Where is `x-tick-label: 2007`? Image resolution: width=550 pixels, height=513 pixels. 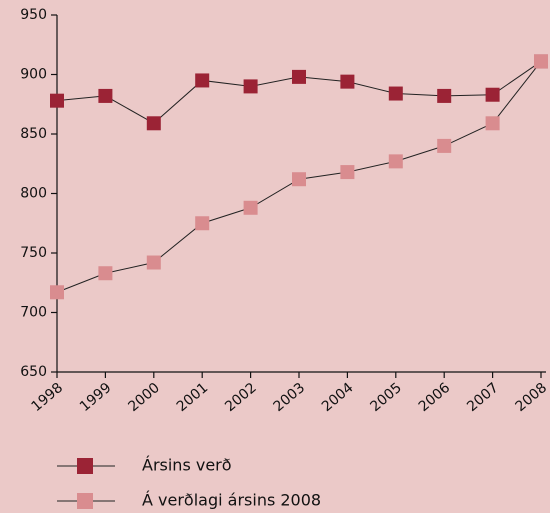 x-tick-label: 2007 is located at coordinates (483, 397).